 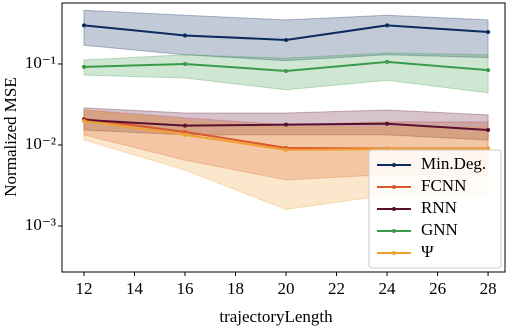 I want to click on x-tick-label: 24, so click(x=388, y=288).